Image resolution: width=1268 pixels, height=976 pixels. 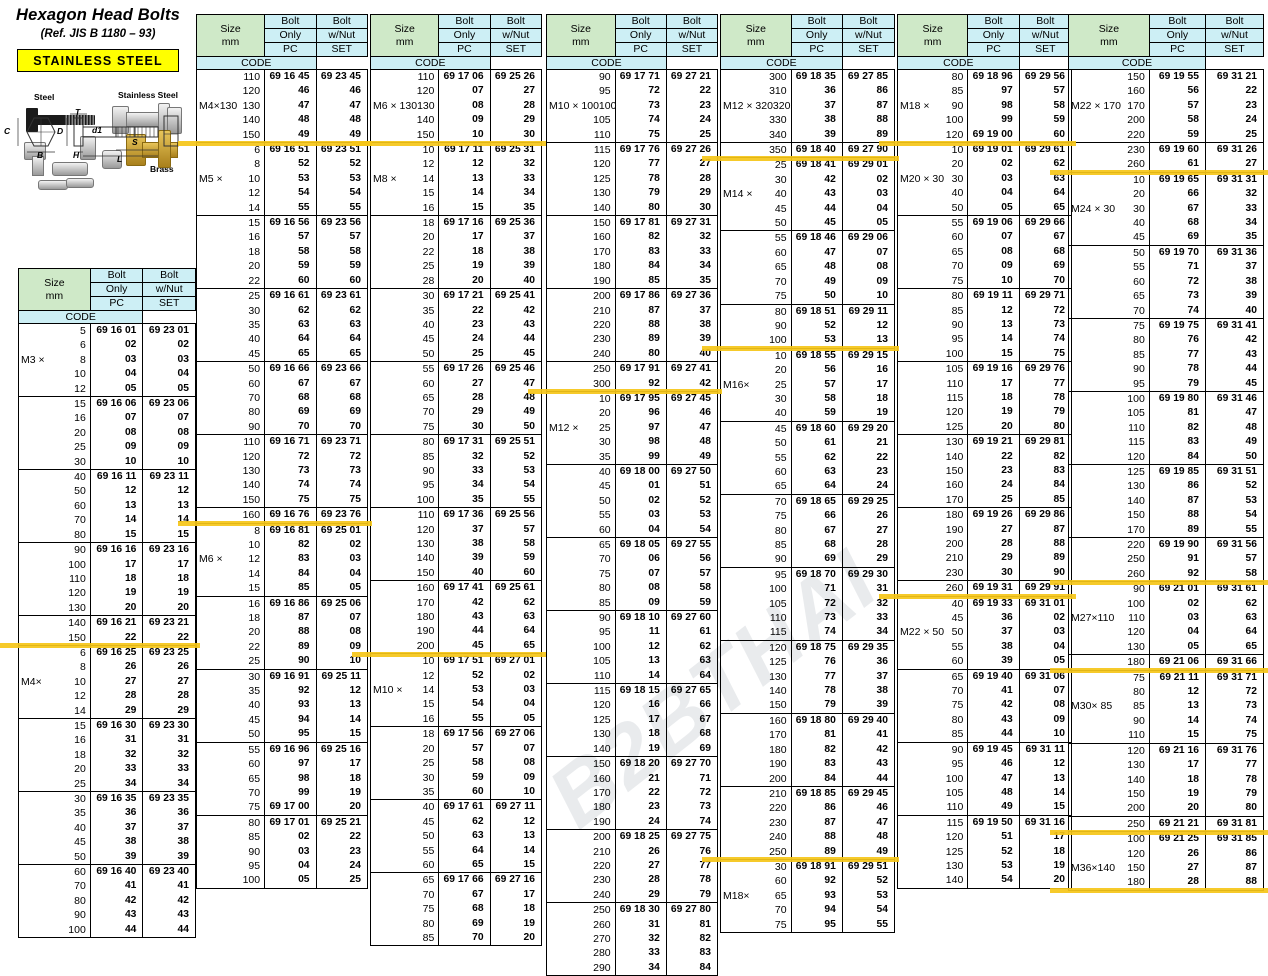 I want to click on cell-code-bolt-only: 96, so click(x=641, y=413).